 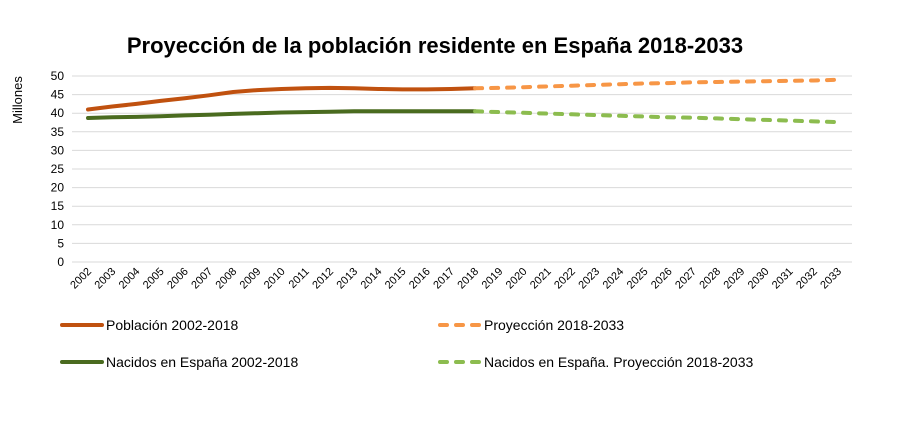 What do you see at coordinates (347, 279) in the screenshot?
I see `x-tick-label: 2013` at bounding box center [347, 279].